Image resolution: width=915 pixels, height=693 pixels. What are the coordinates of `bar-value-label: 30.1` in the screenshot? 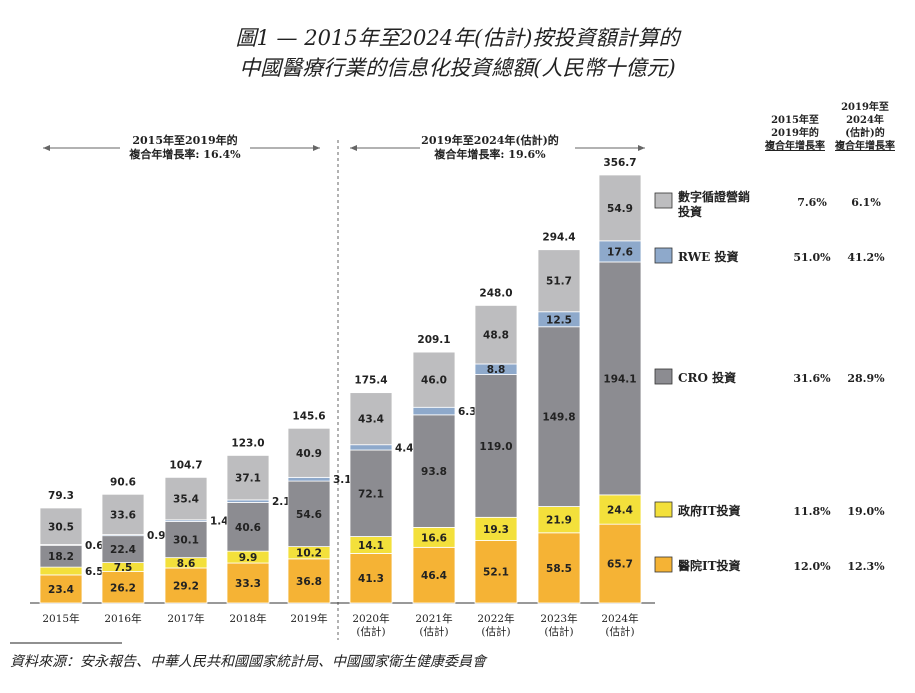 It's located at (186, 541).